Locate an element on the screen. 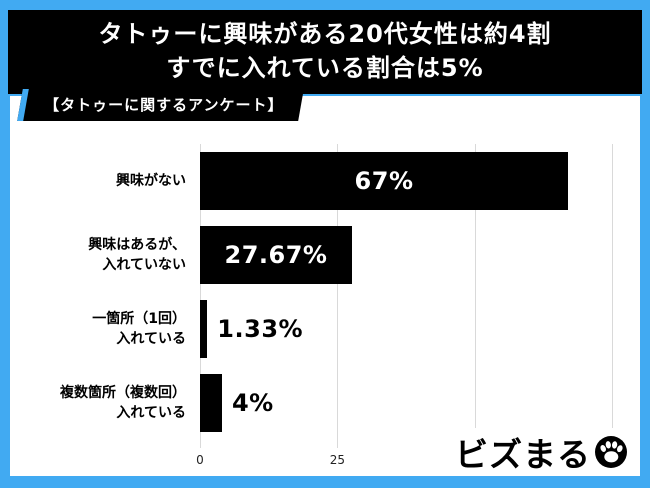 This screenshot has width=650, height=488. logo-text: ビズまる is located at coordinates (523, 454).